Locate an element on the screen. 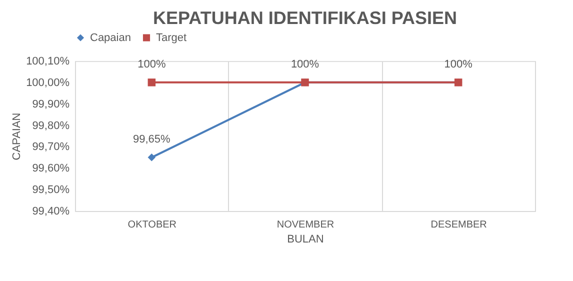  y-tick-label: 99,70% is located at coordinates (51, 147).